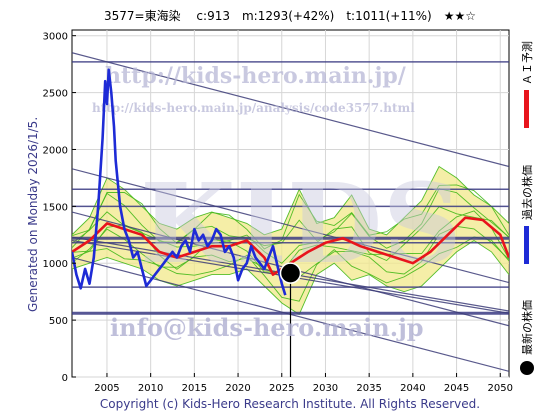 This screenshot has height=420, width=560. I want to click on x-tick-label-8: 2045, so click(456, 388).